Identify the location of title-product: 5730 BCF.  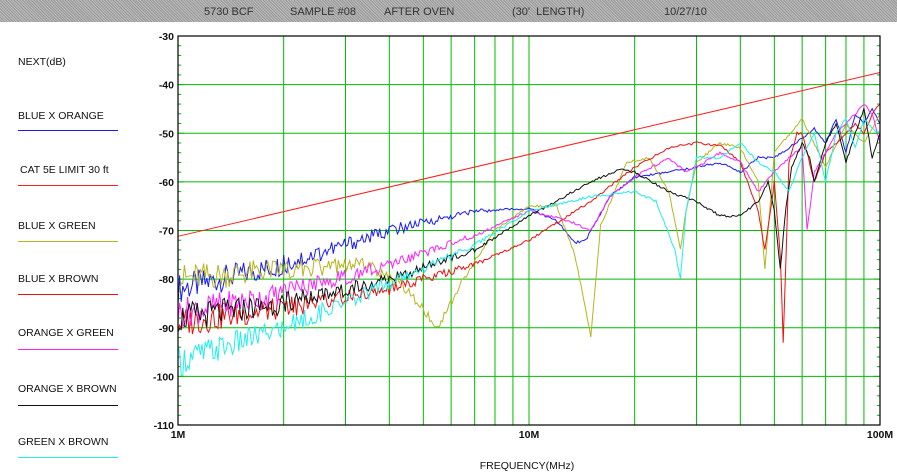
(229, 12).